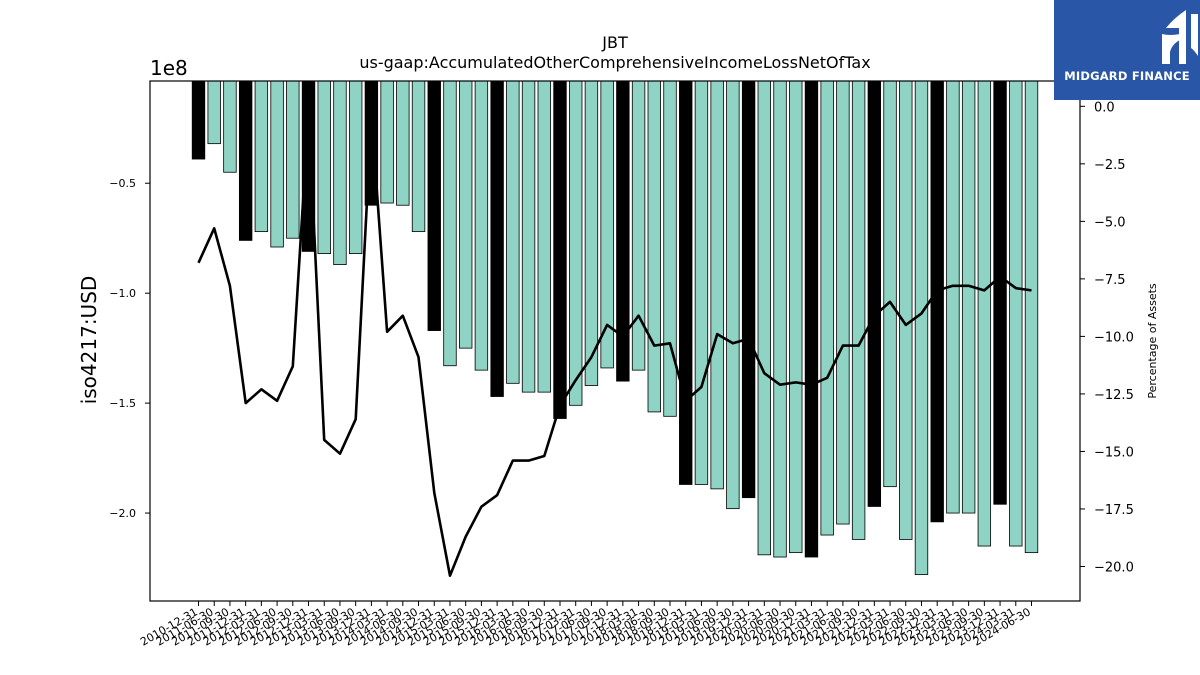  Describe the element at coordinates (1104, 107) in the screenshot. I see `y2-tick-label: 0.0` at that location.